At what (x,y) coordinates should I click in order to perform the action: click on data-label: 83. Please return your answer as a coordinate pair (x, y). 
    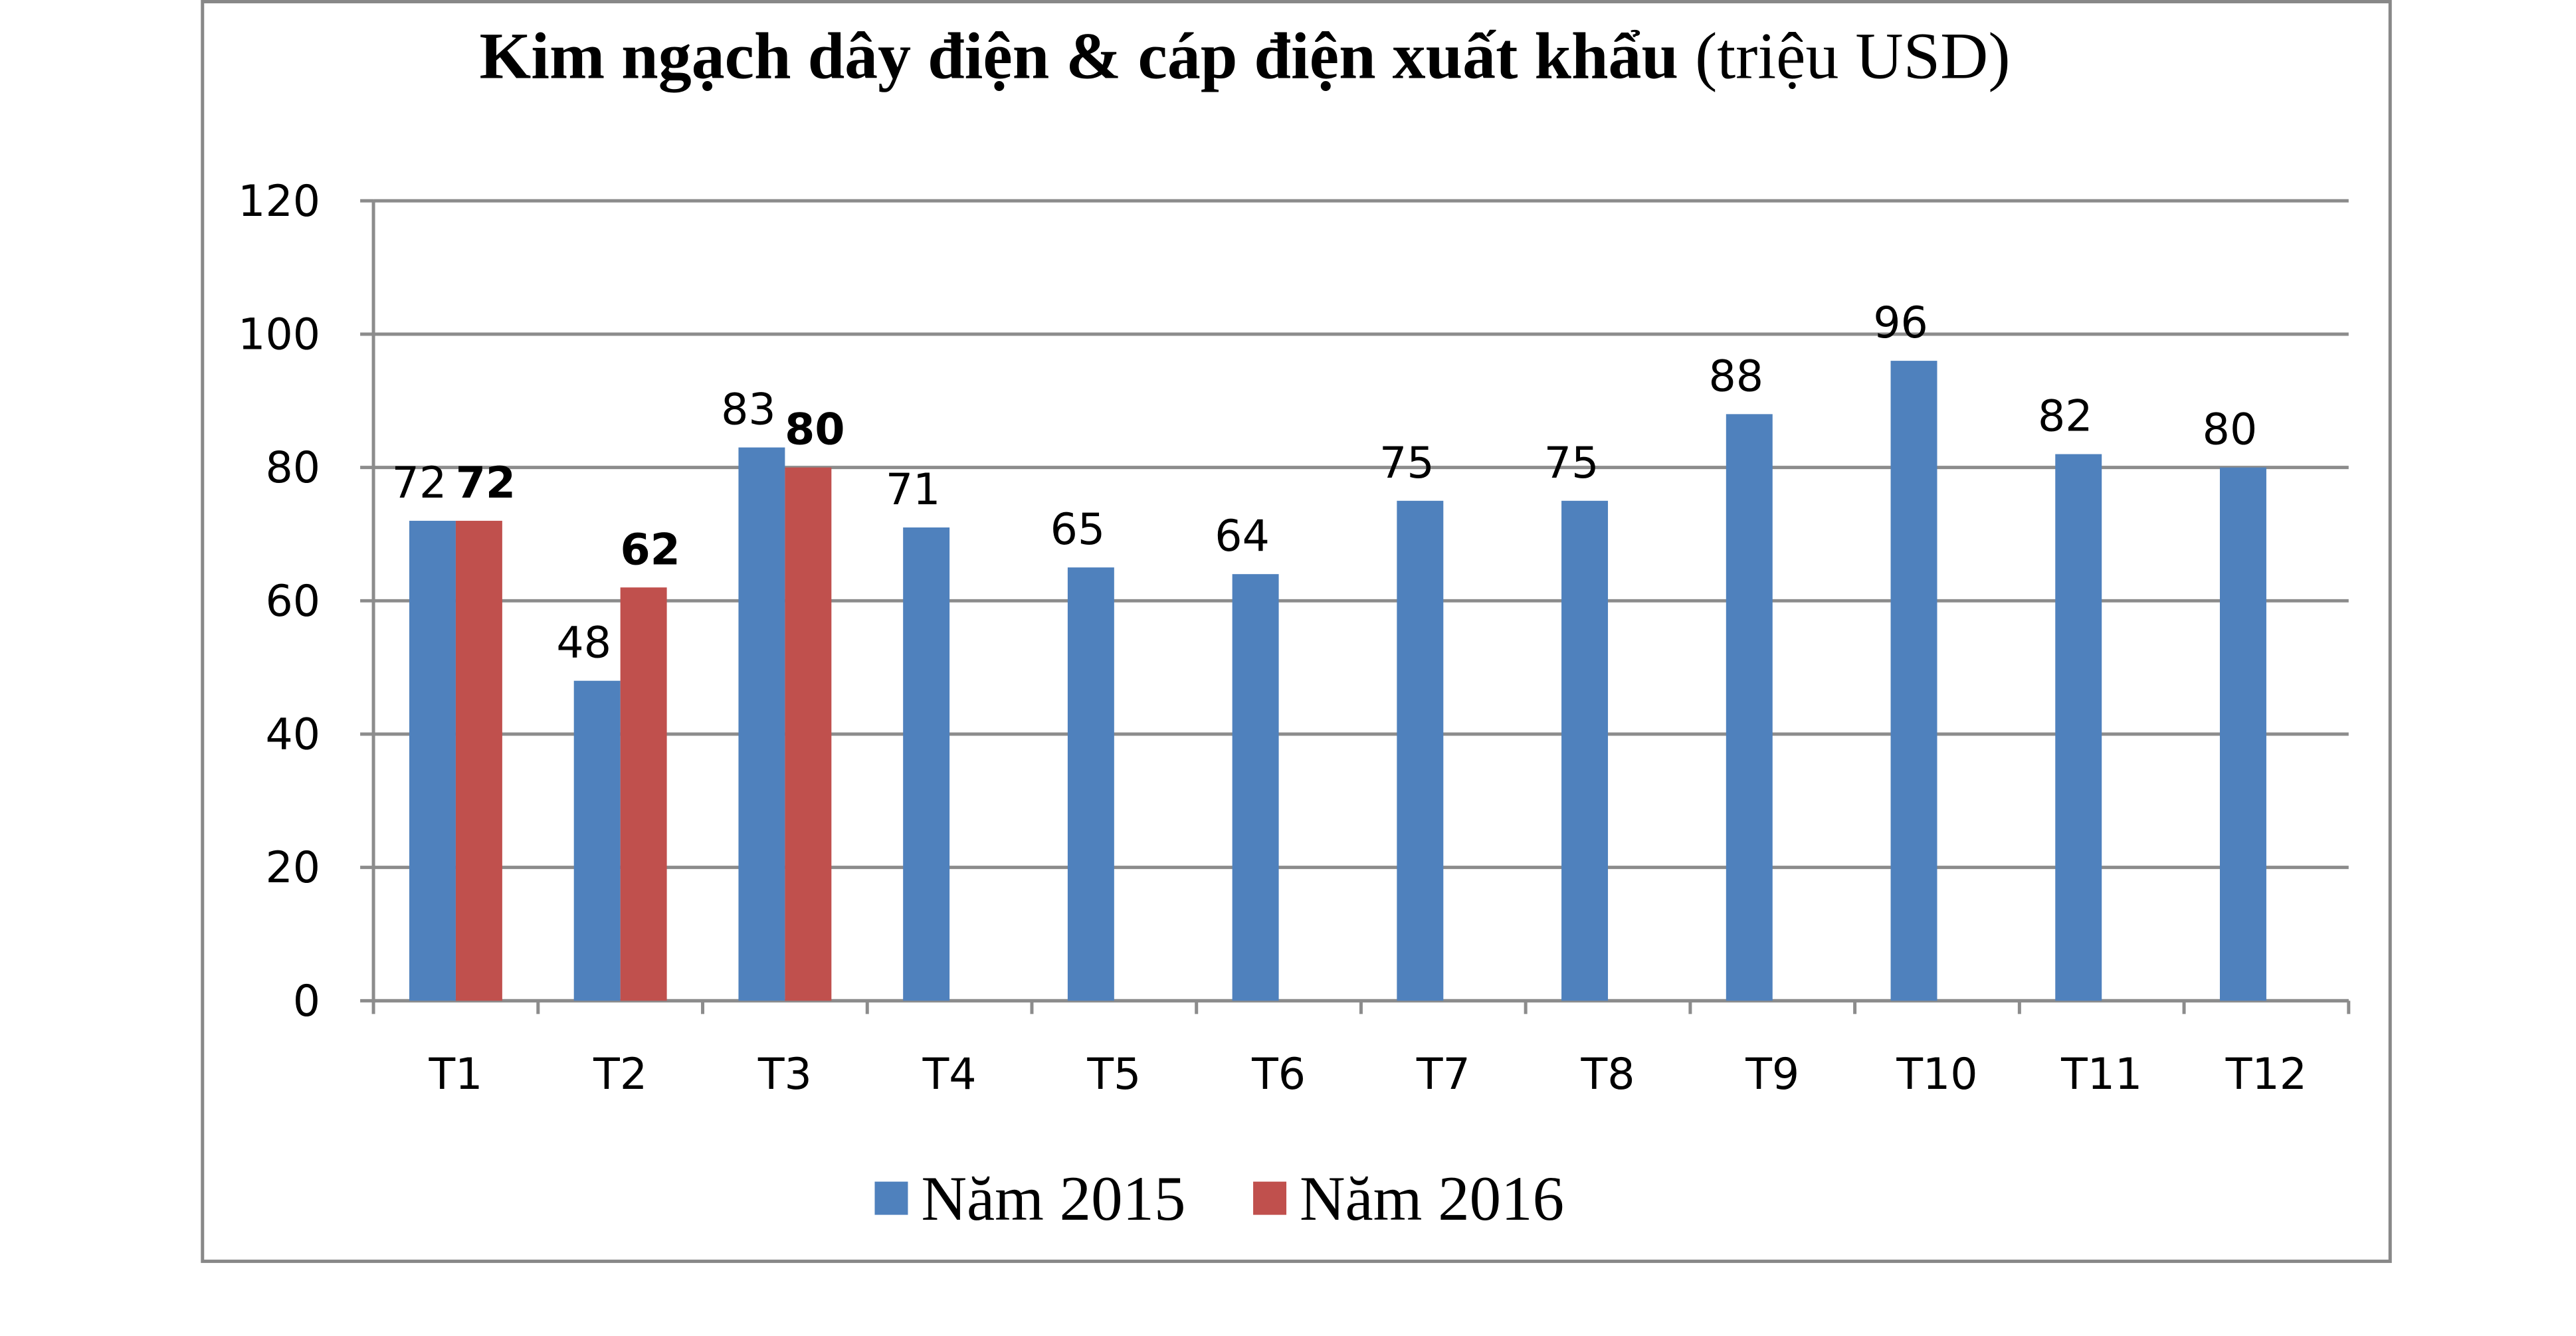
    Looking at the image, I should click on (748, 410).